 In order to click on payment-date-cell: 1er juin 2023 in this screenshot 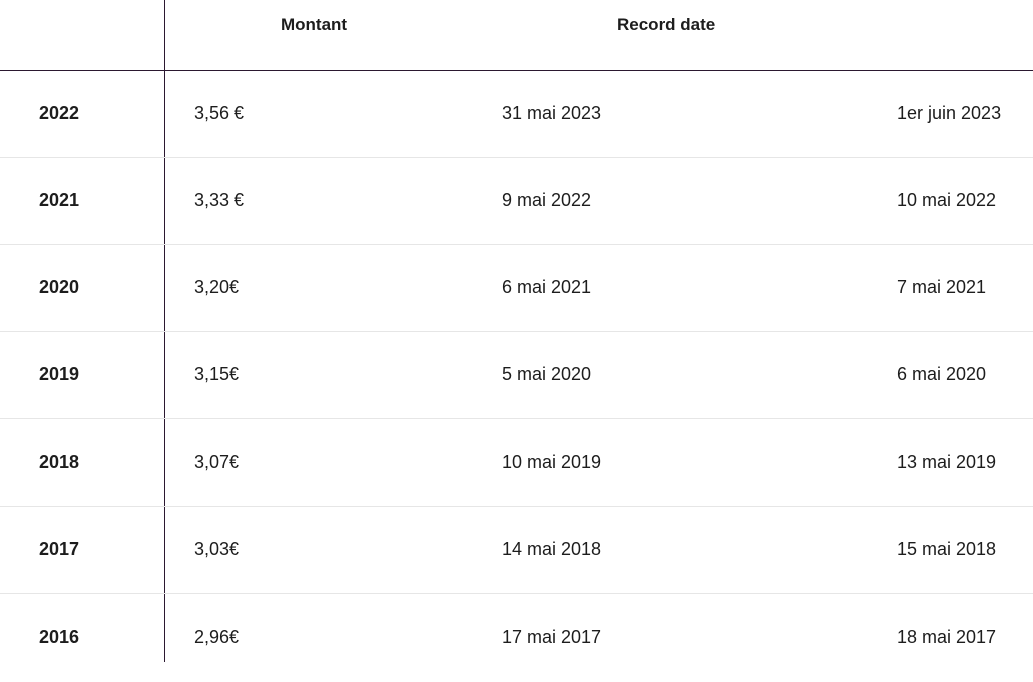, I will do `click(949, 113)`.